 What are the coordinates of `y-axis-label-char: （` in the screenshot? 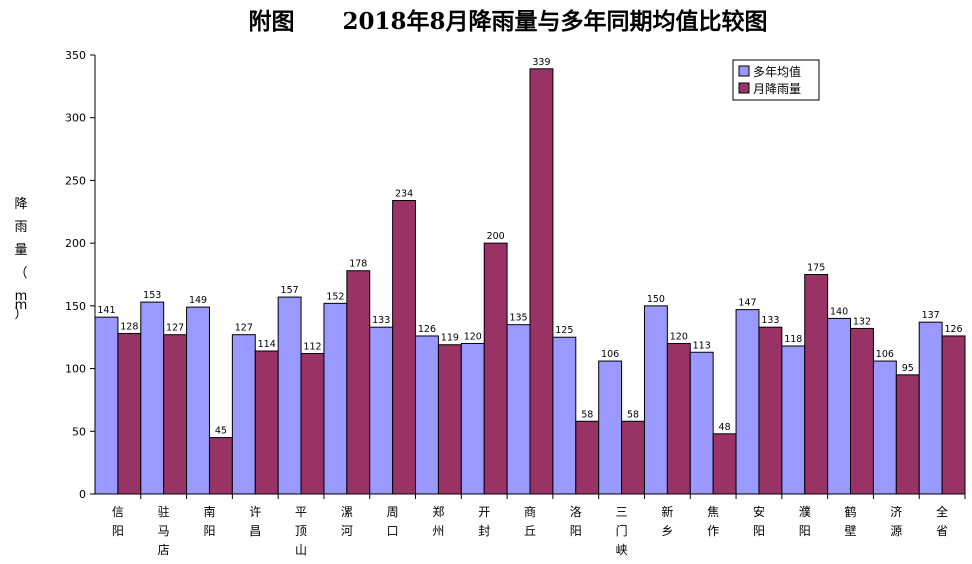 It's located at (20, 273).